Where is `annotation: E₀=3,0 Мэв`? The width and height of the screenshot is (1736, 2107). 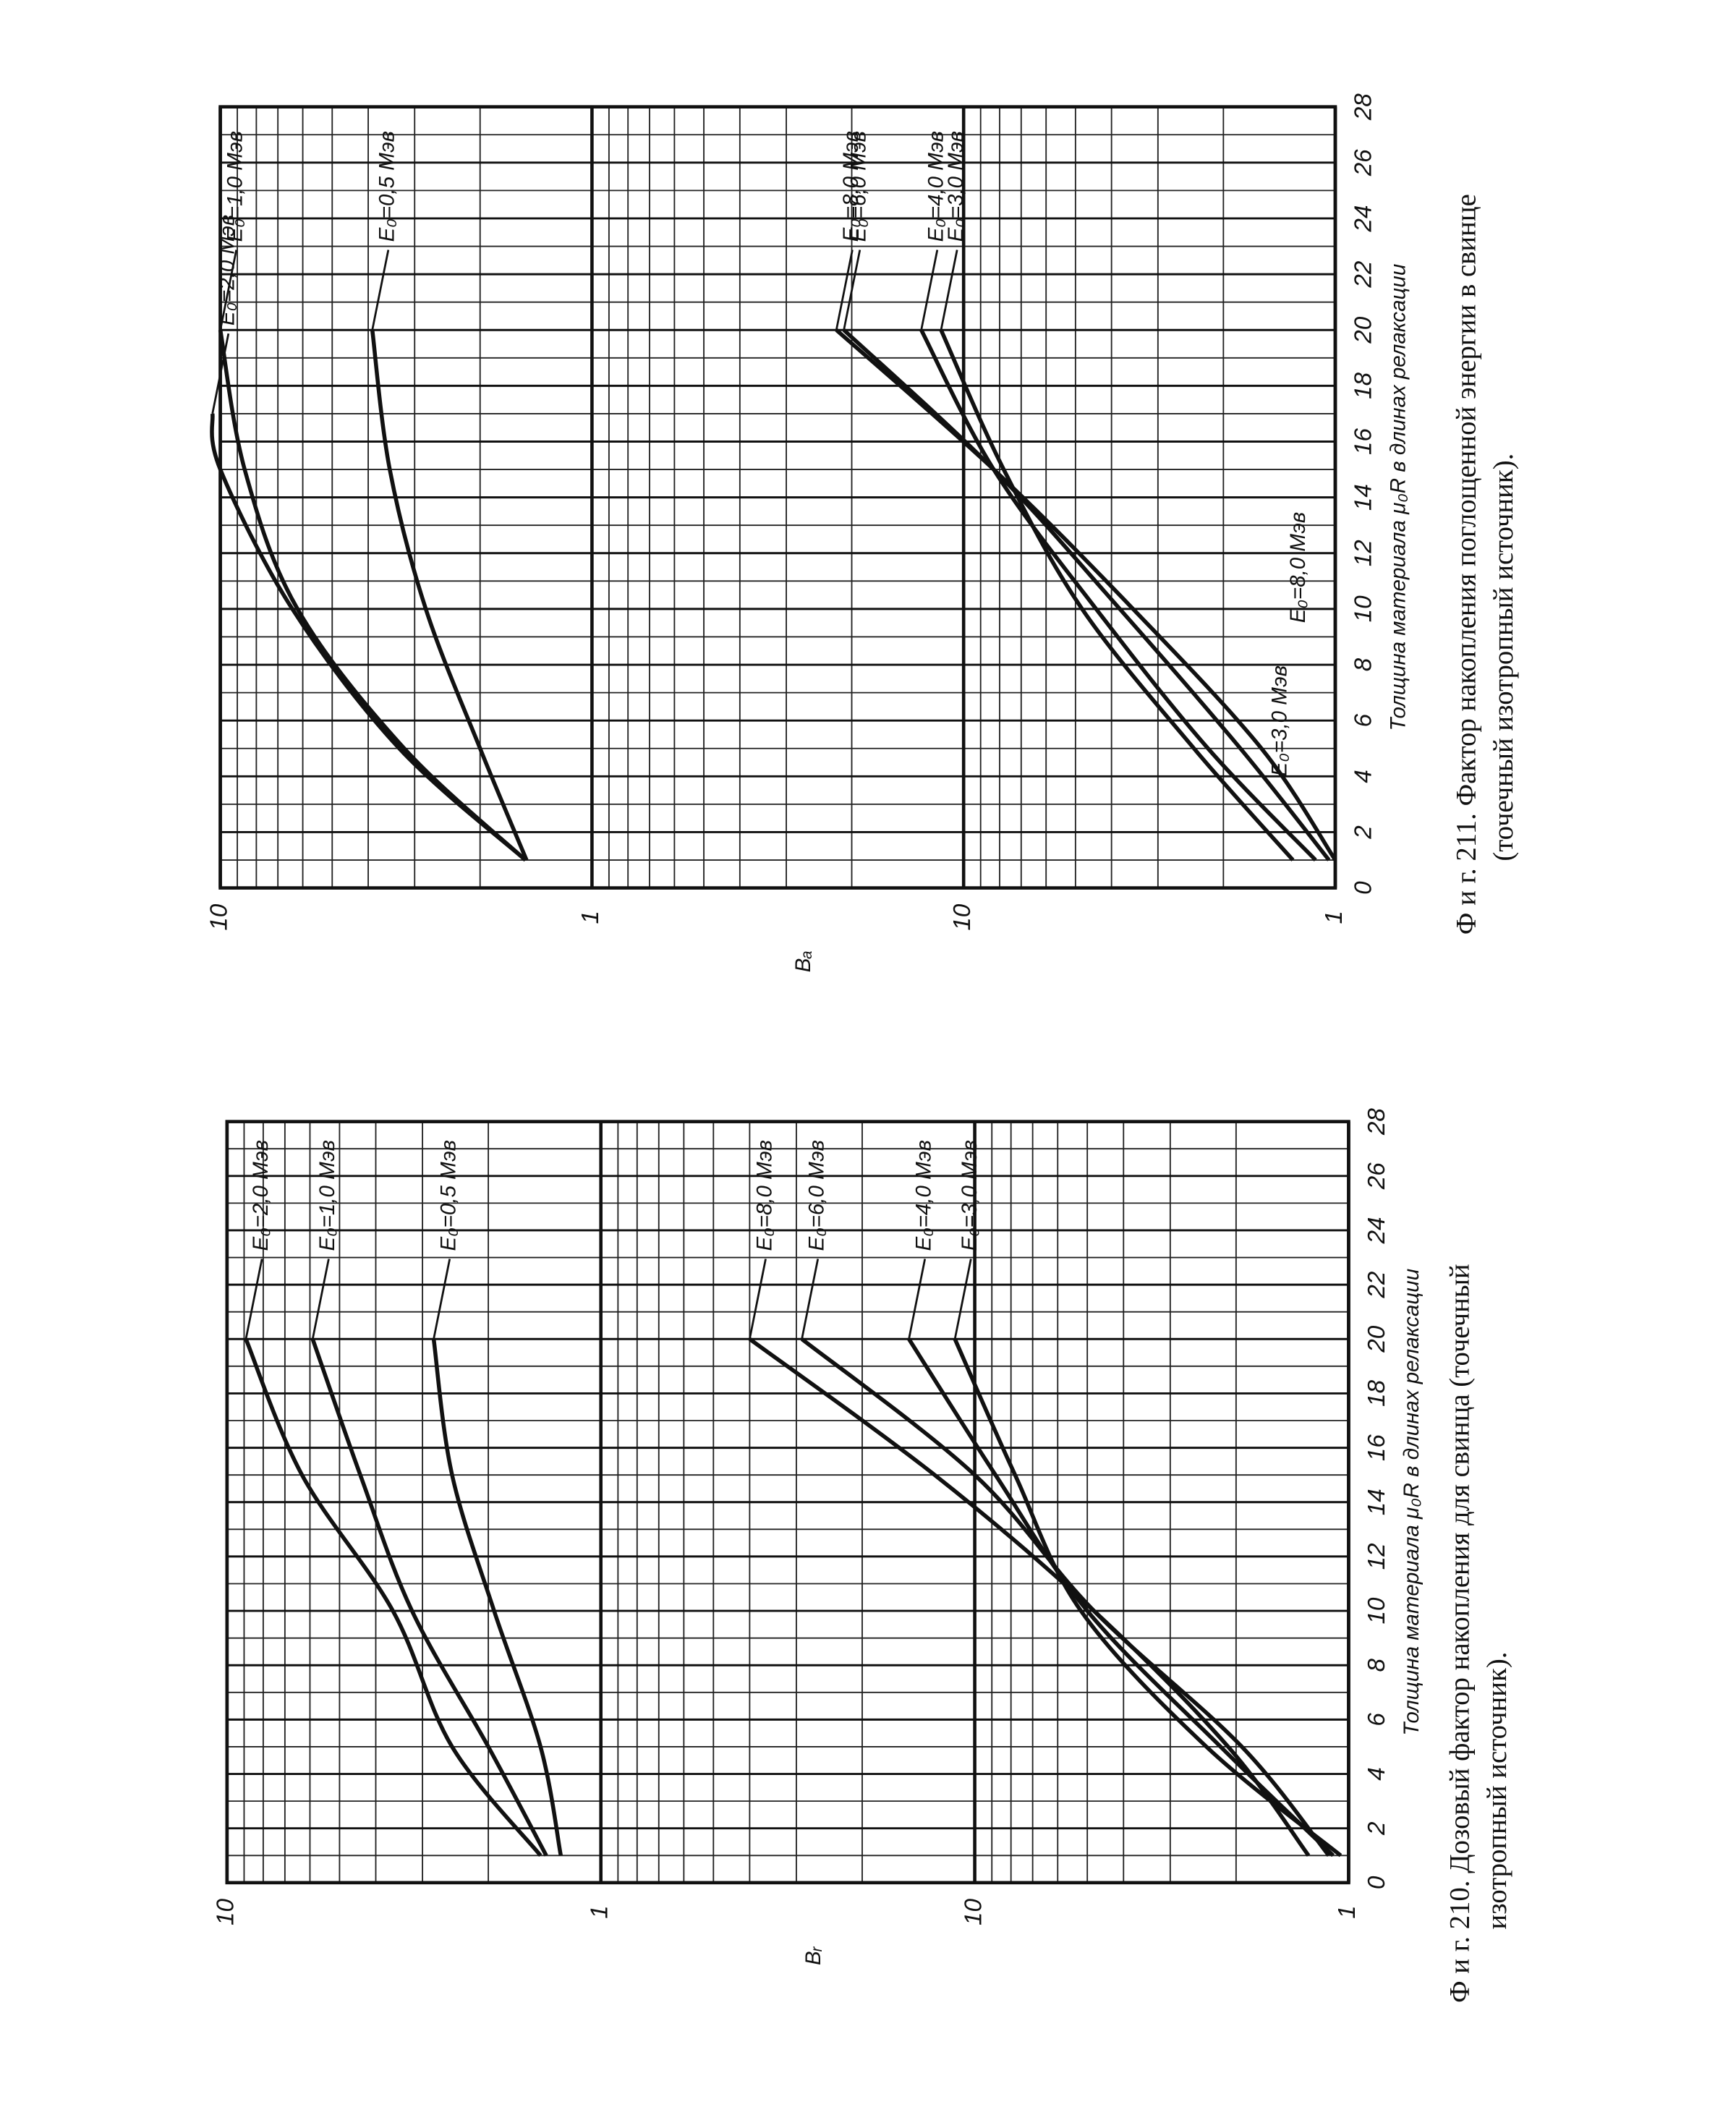
annotation: E₀=3,0 Мэв is located at coordinates (1280, 721).